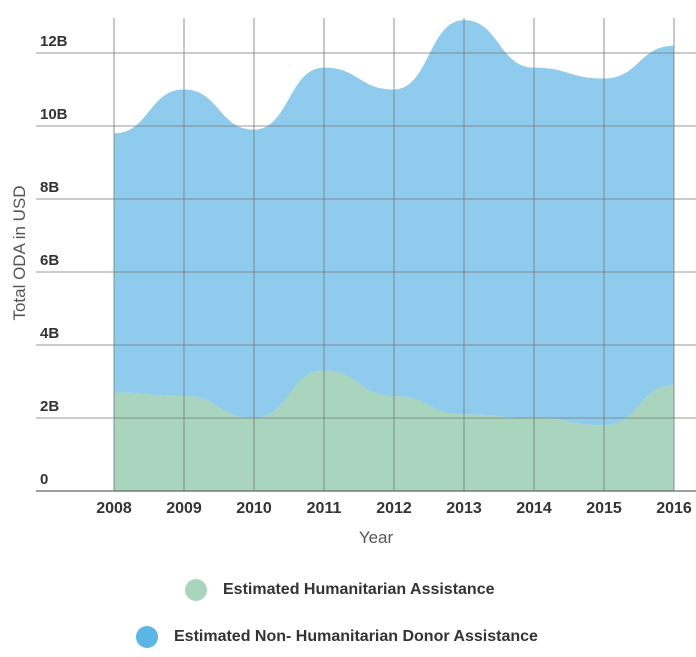 The width and height of the screenshot is (696, 657). I want to click on y-tick-labels: 0 2B 4B 6B 8B 10B 12B, so click(54, 260).